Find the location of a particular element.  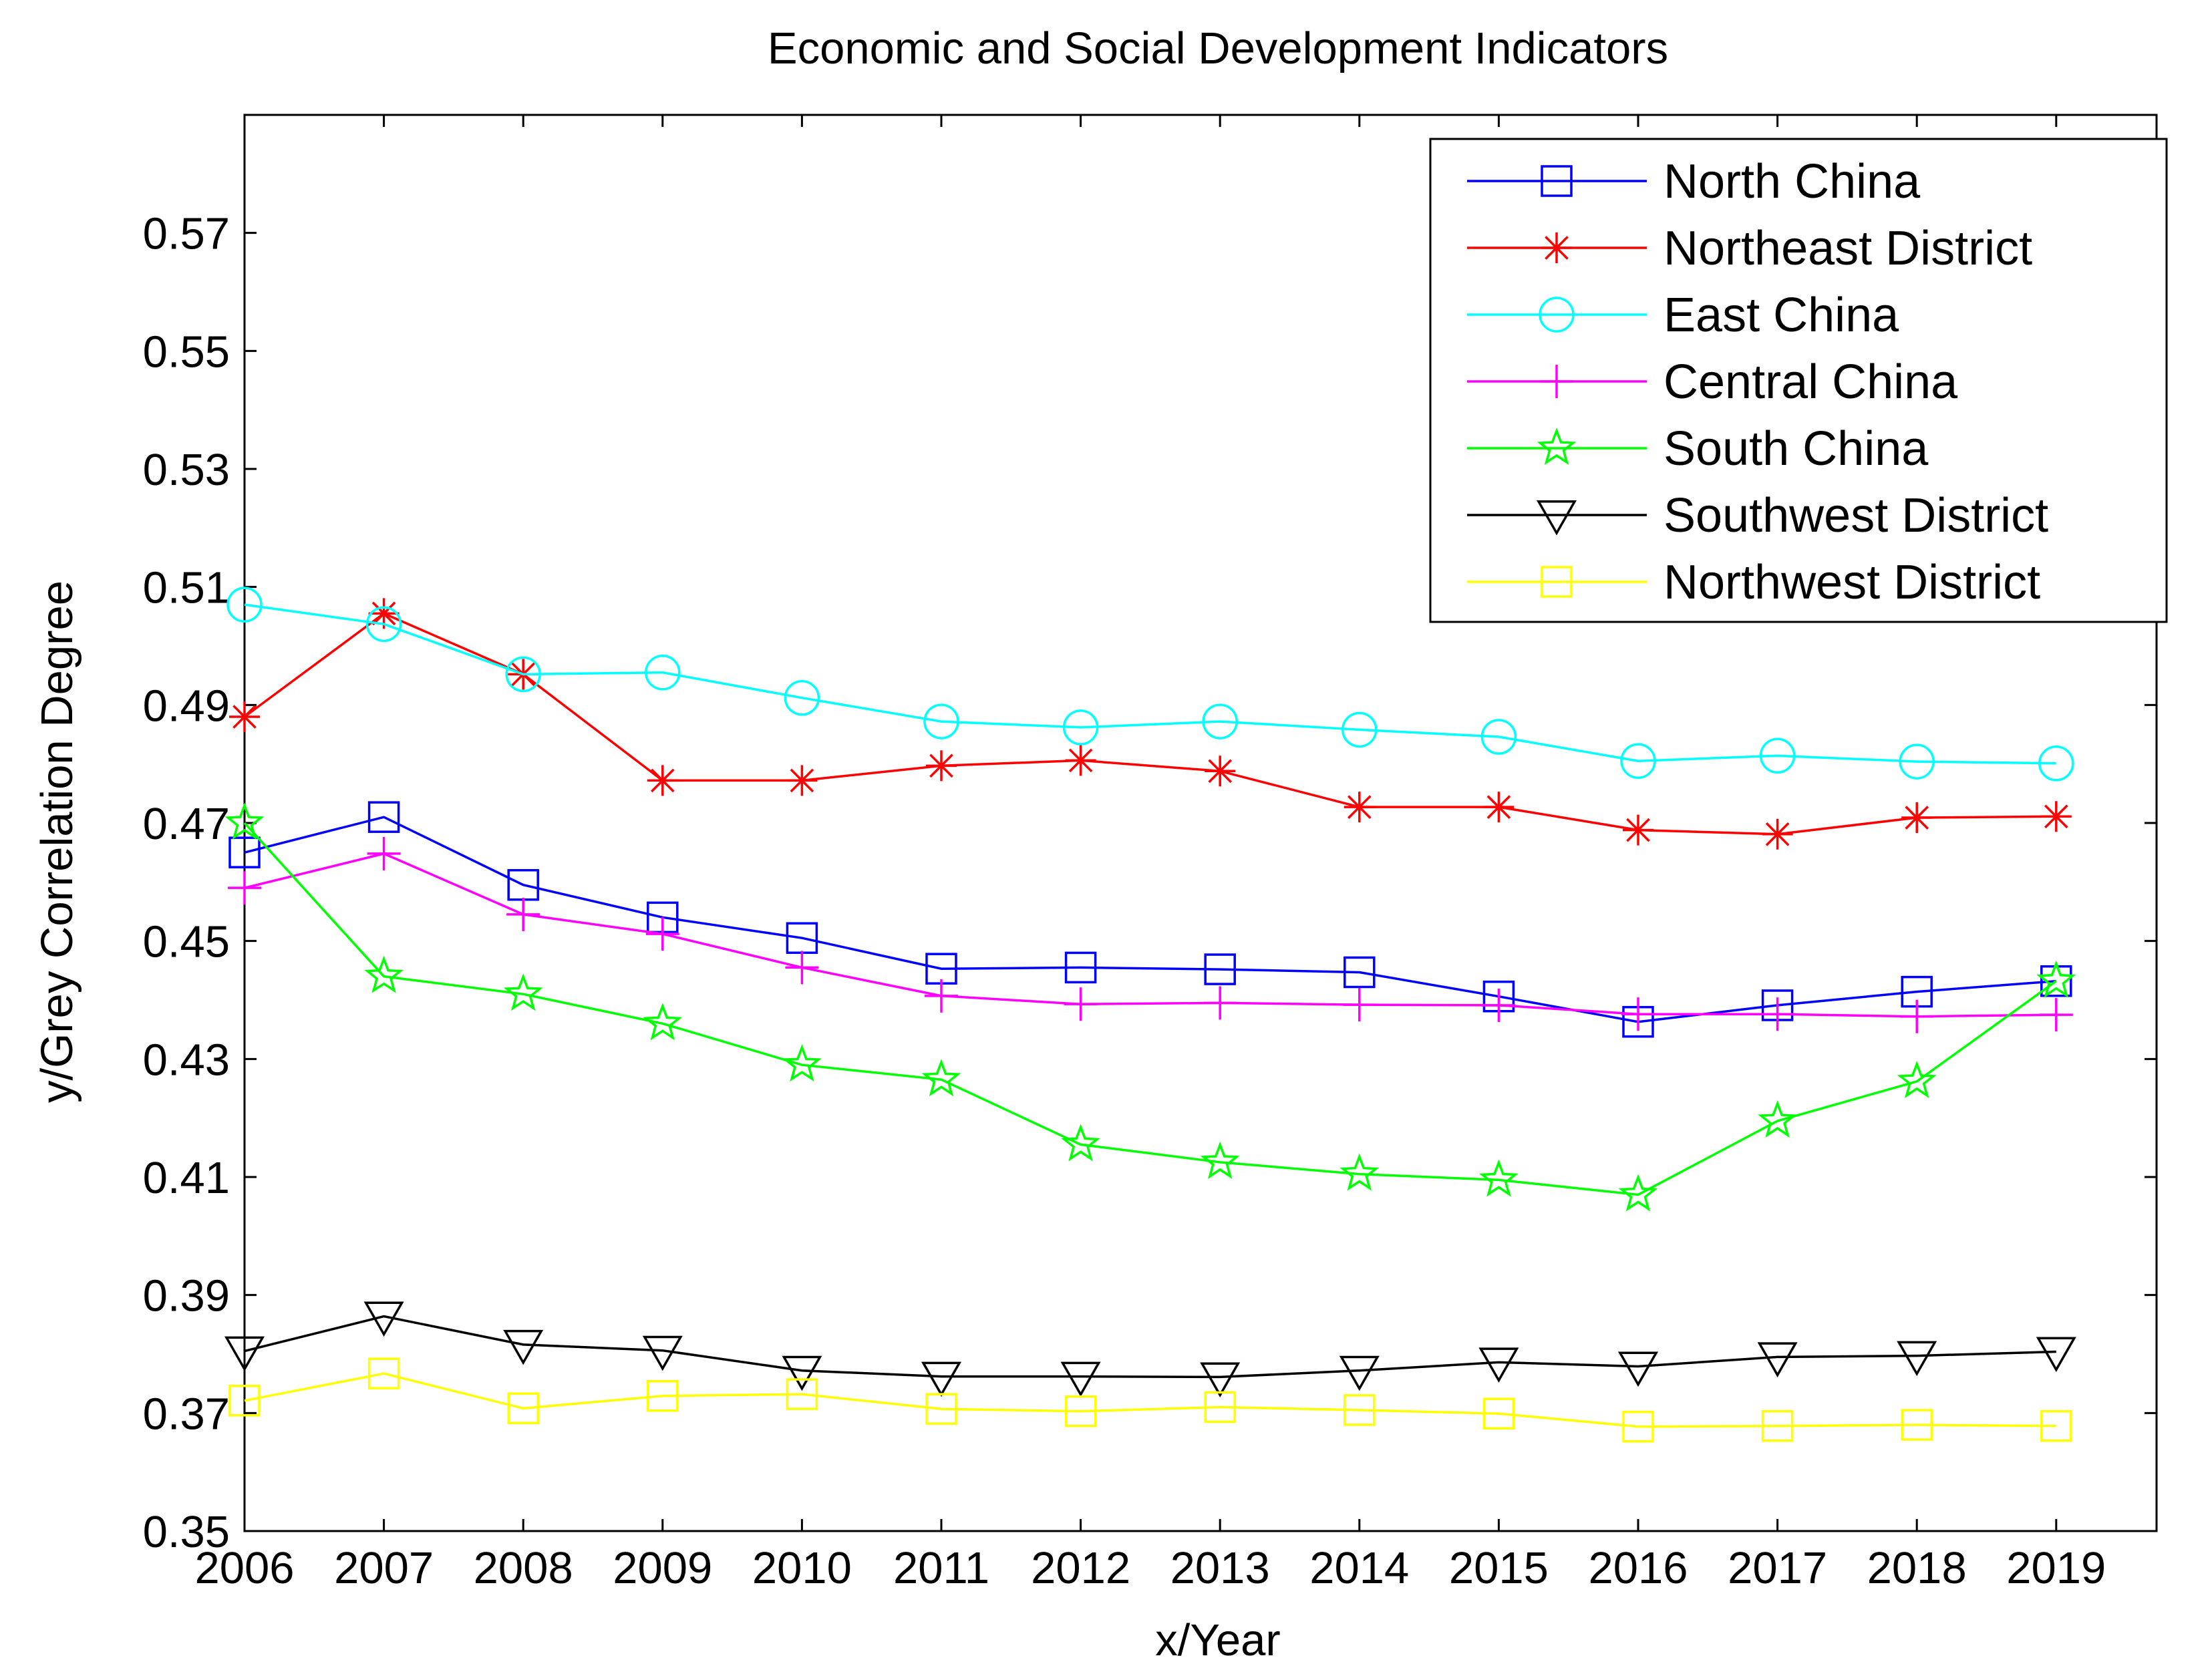

x-tick-label: 2018 is located at coordinates (1917, 1568).